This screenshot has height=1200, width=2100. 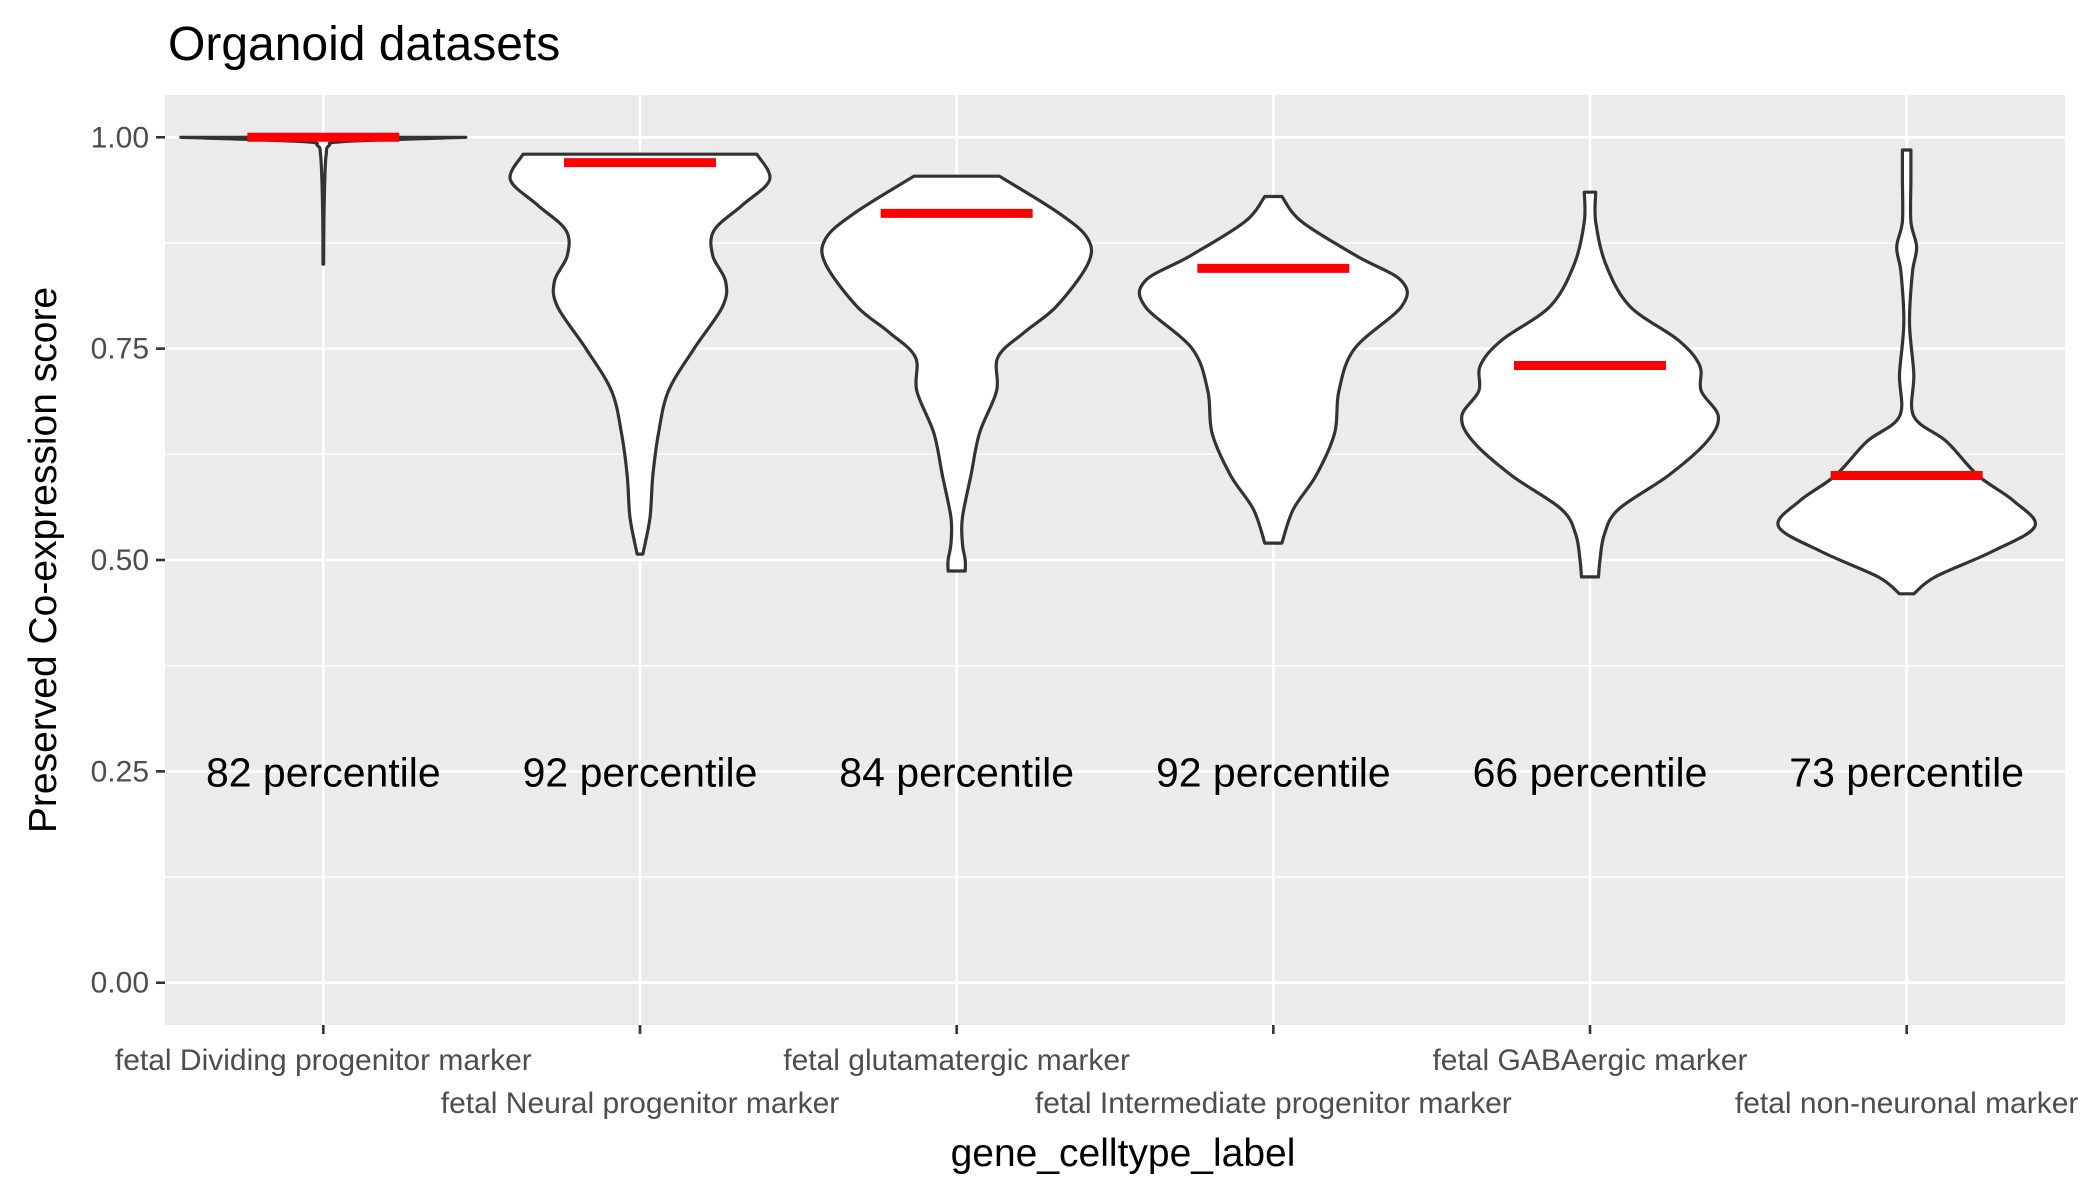 I want to click on percentile-label: 82 percentile, so click(x=323, y=772).